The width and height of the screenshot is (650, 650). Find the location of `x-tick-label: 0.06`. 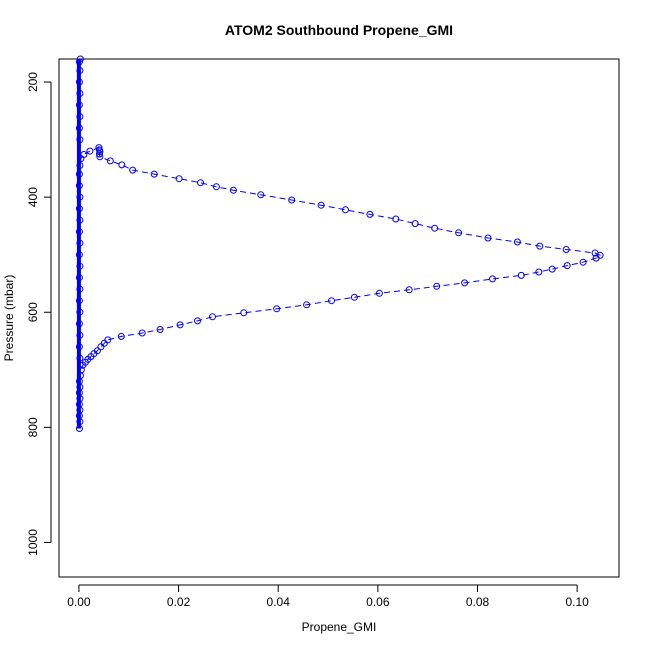

x-tick-label: 0.06 is located at coordinates (378, 602).